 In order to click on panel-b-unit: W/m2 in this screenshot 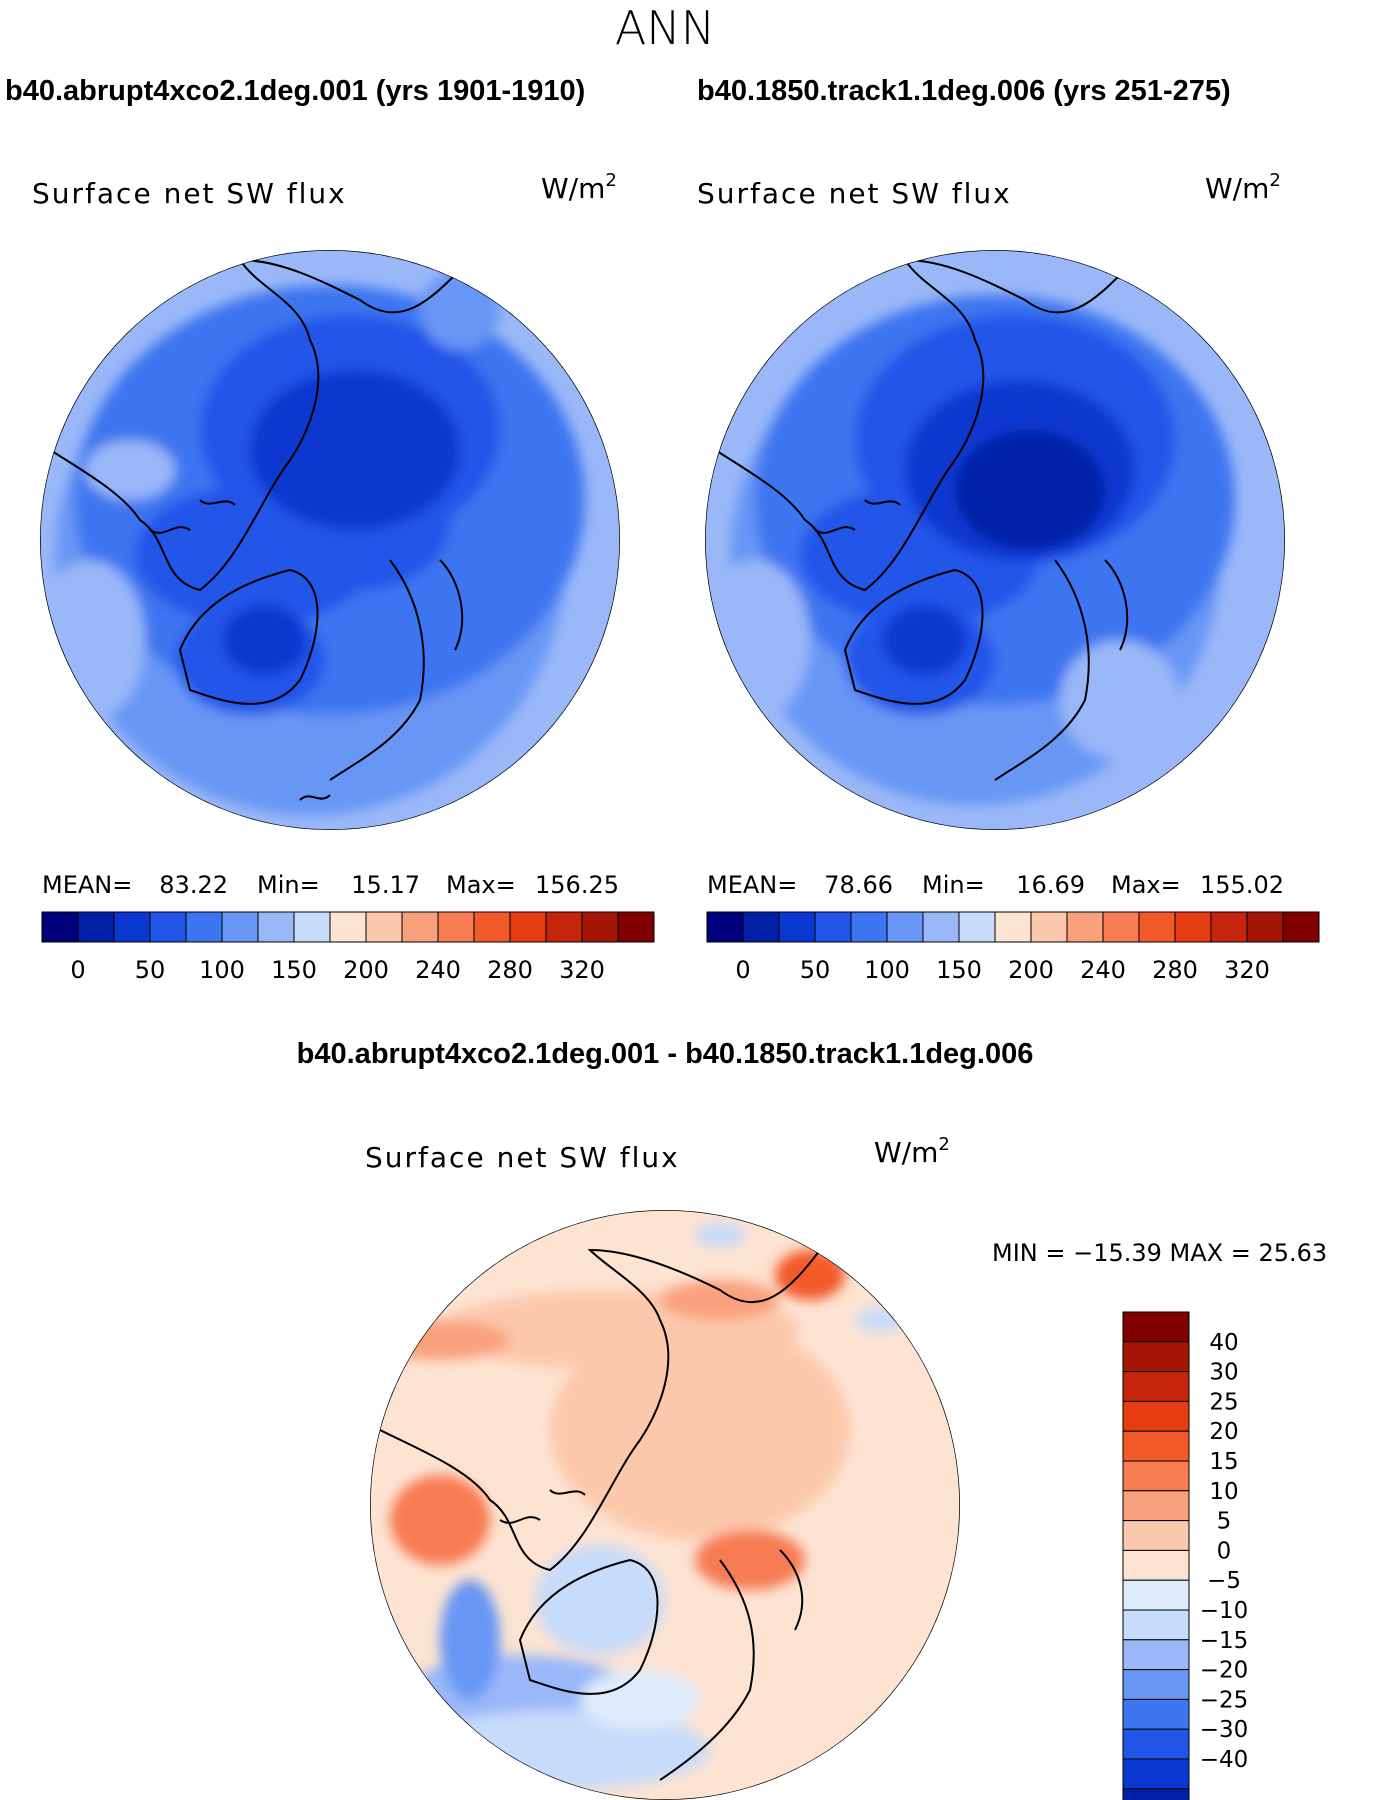, I will do `click(1243, 187)`.